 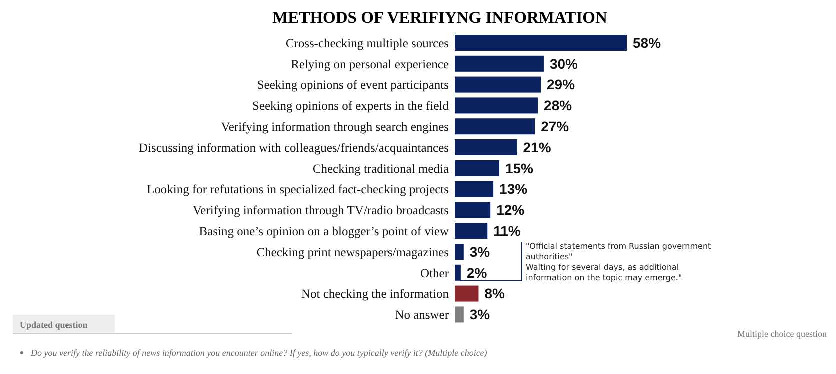 What do you see at coordinates (647, 42) in the screenshot?
I see `data-label: 58%` at bounding box center [647, 42].